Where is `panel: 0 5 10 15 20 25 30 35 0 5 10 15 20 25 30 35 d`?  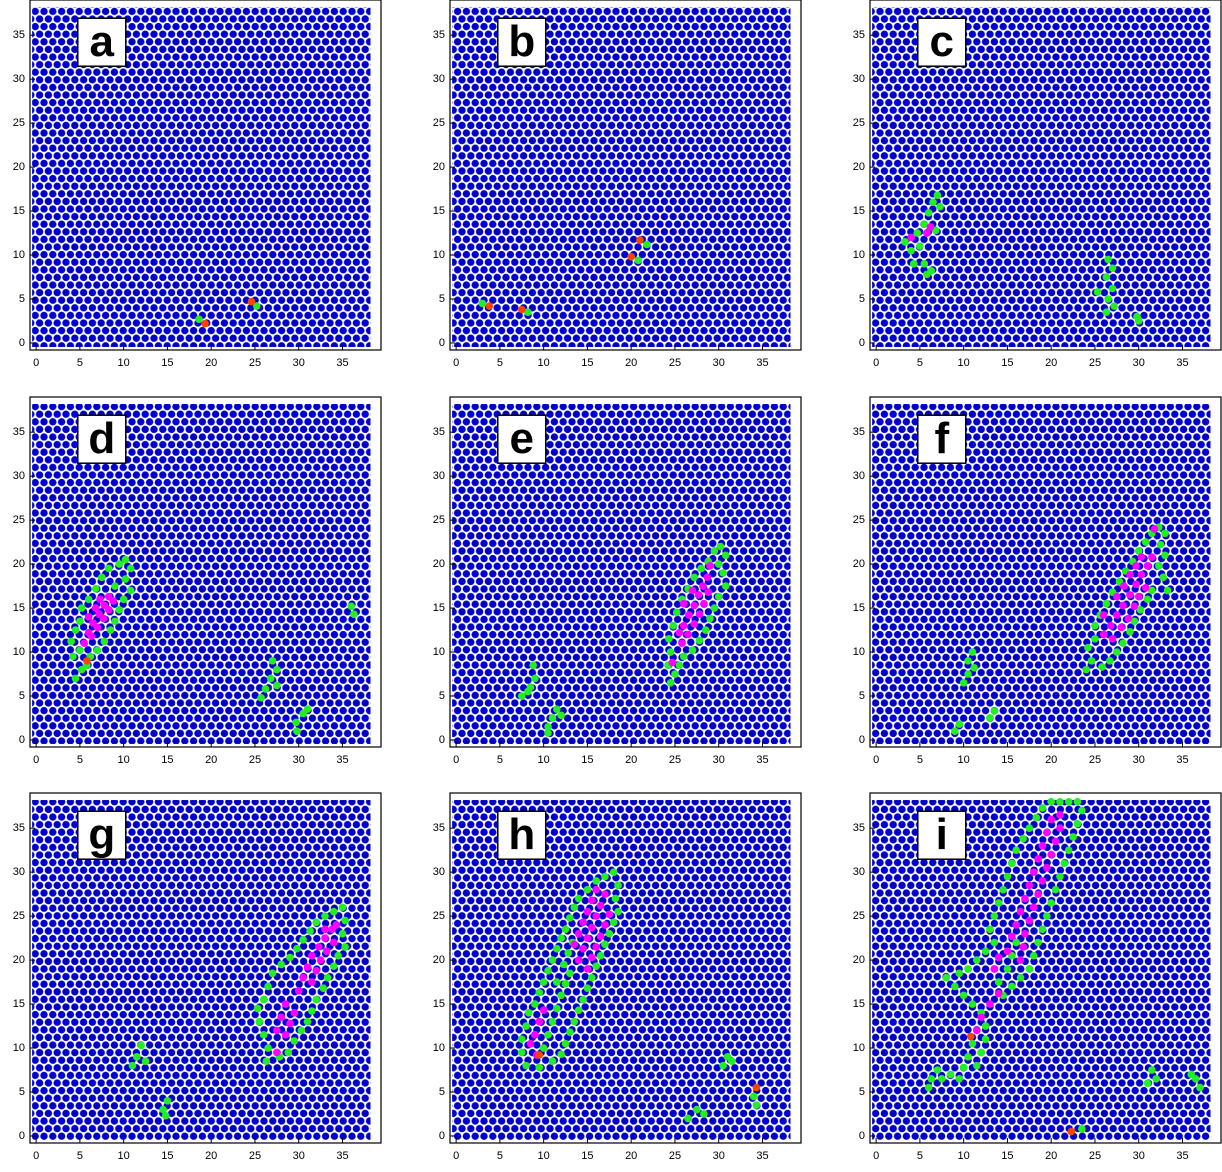
panel: 0 5 10 15 20 25 30 35 0 5 10 15 20 25 30 35 d is located at coordinates (197, 581).